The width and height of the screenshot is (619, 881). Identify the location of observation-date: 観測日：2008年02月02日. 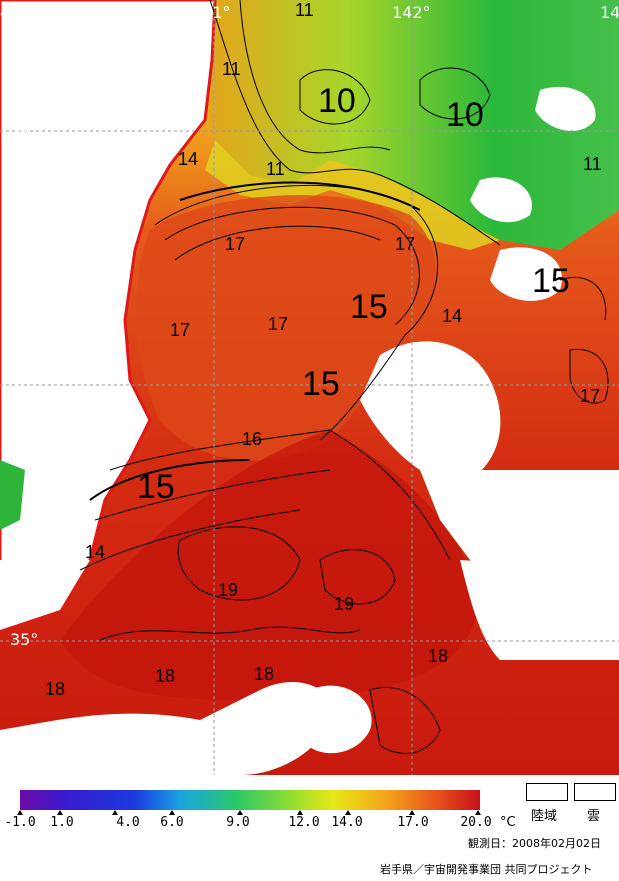
(534, 843).